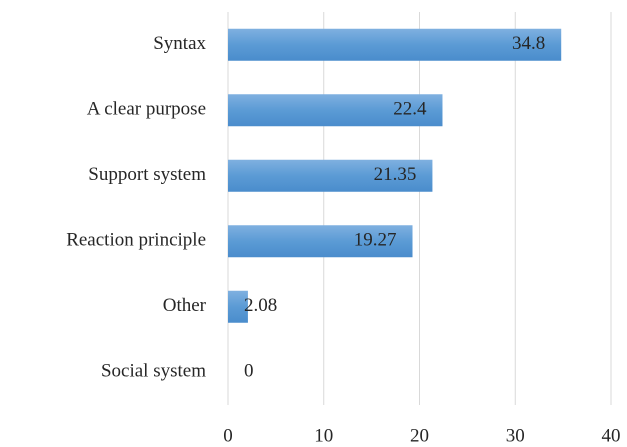 Image resolution: width=627 pixels, height=447 pixels. I want to click on x-tick-label: 40, so click(611, 435).